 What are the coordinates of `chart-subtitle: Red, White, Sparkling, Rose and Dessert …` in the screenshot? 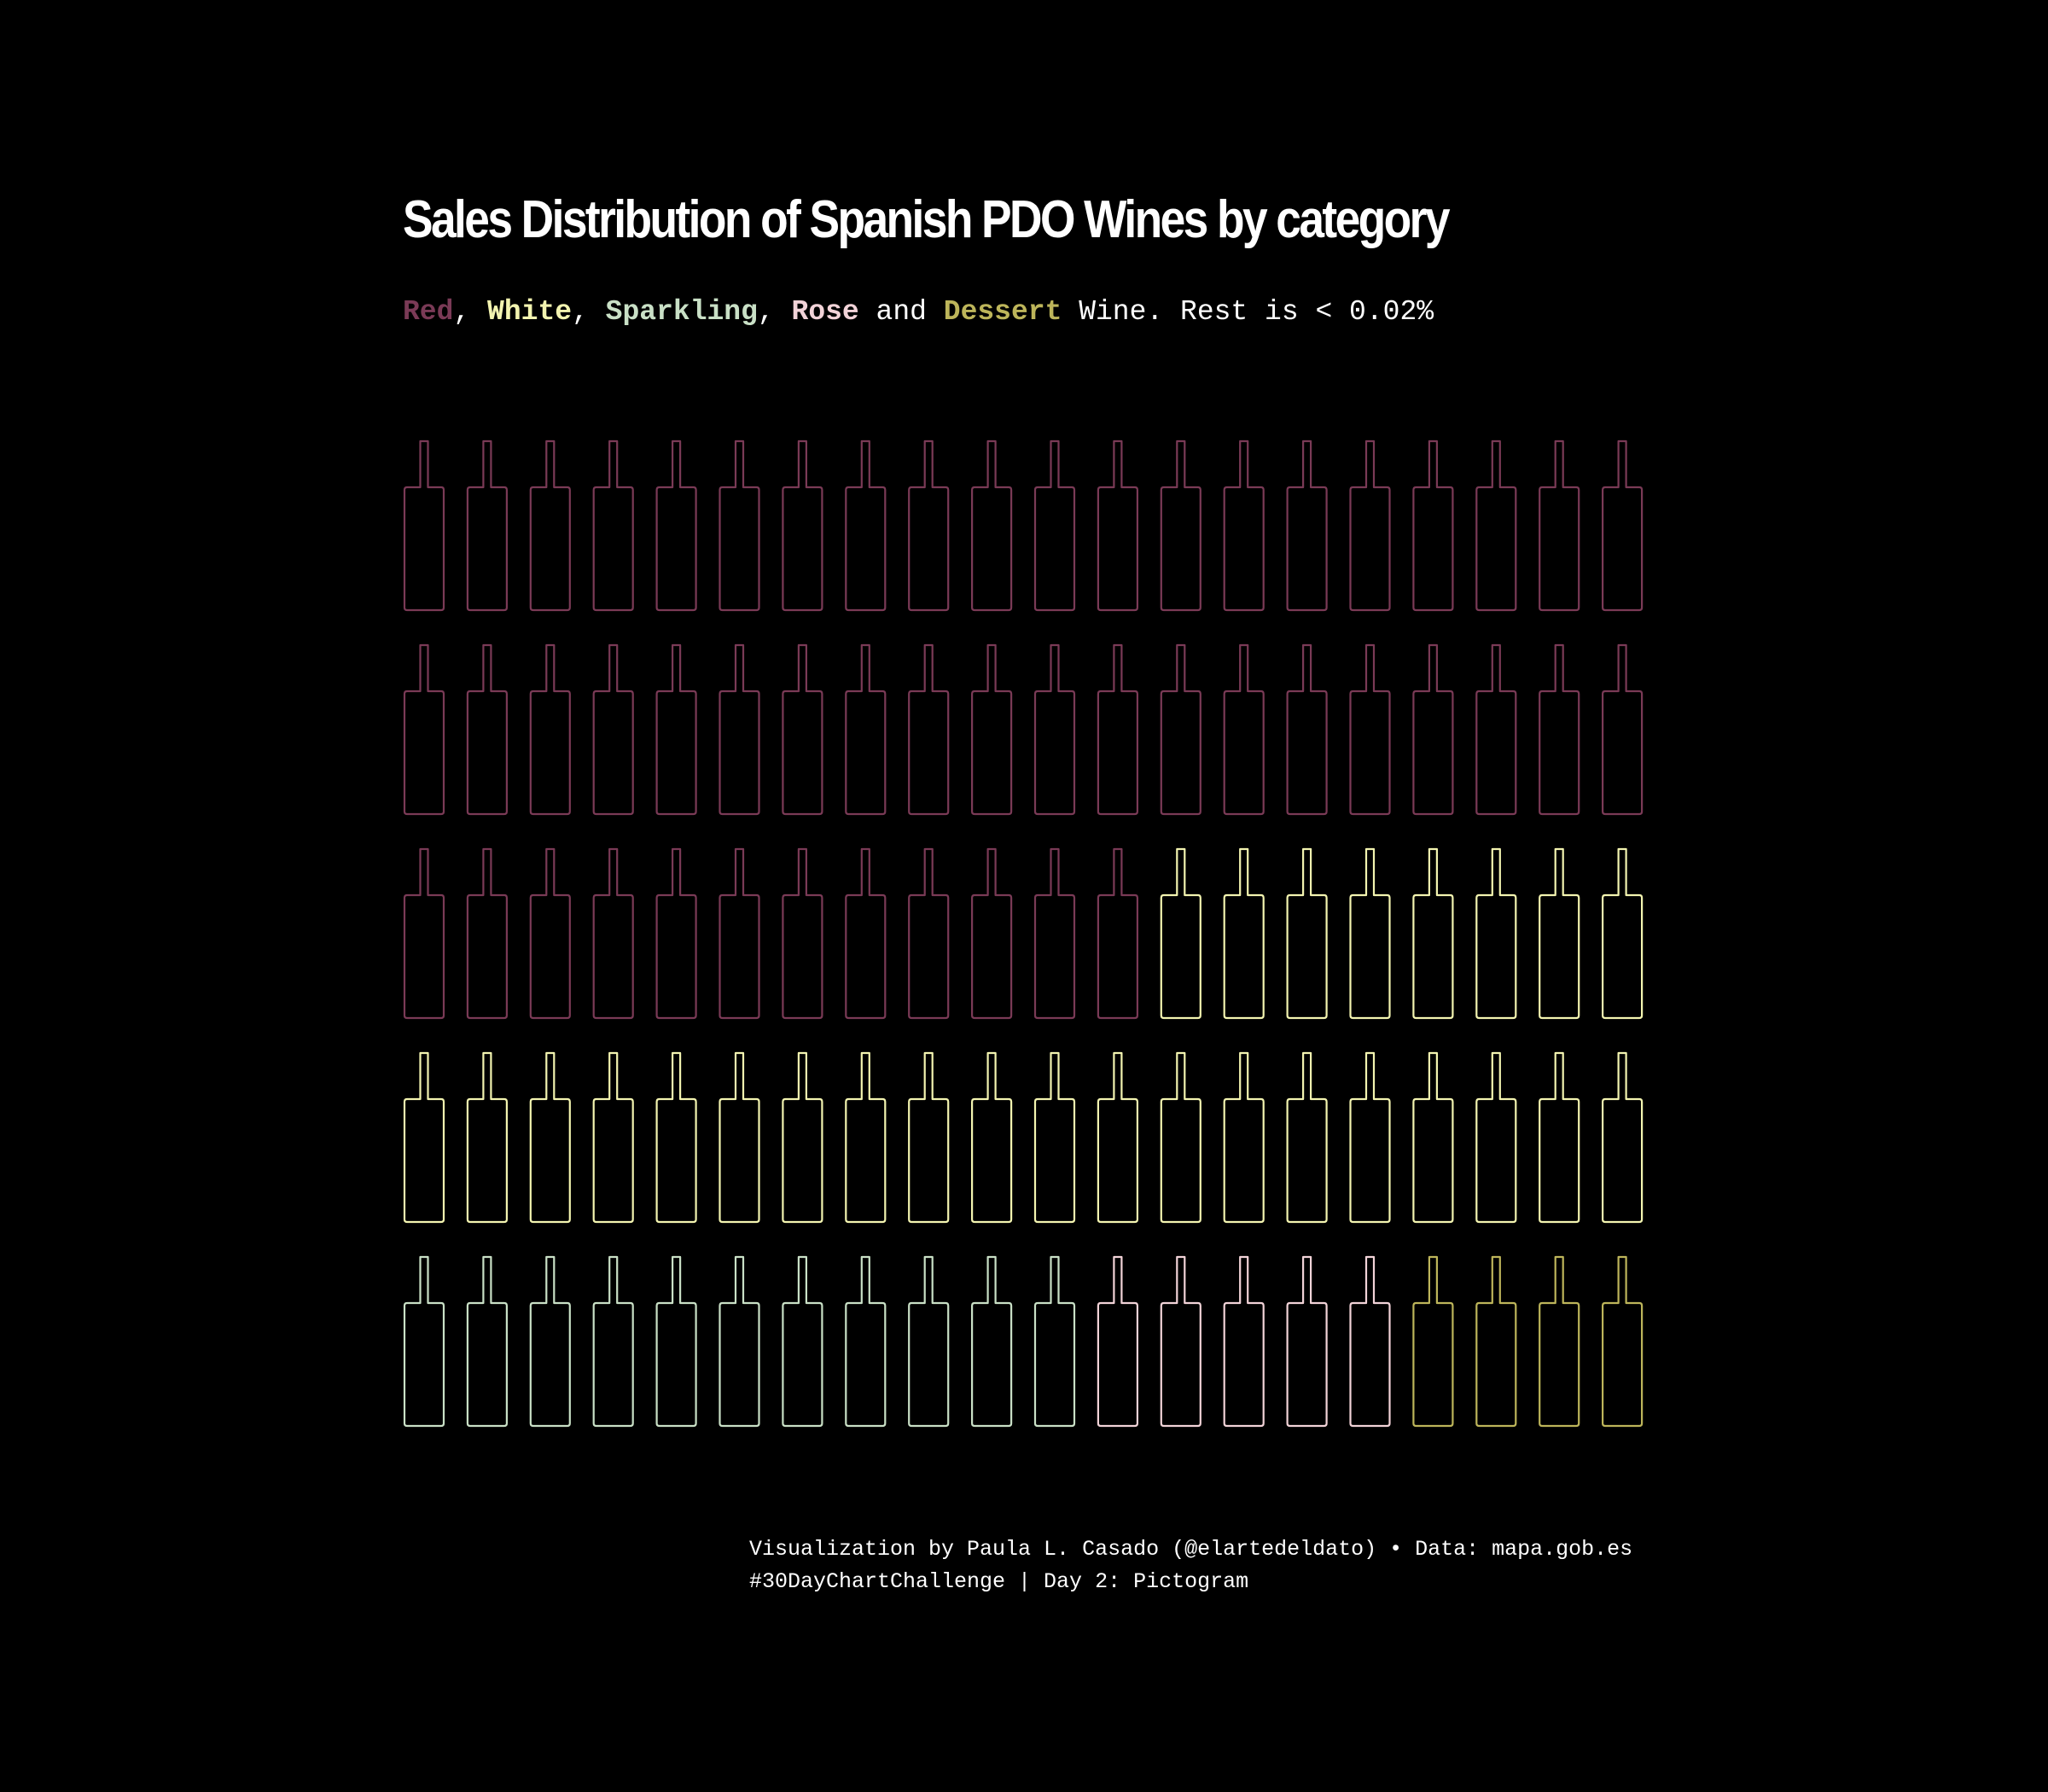 It's located at (919, 312).